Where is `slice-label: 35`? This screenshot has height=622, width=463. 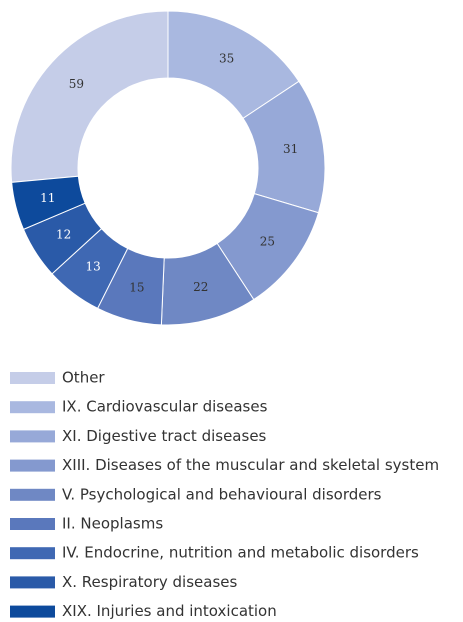
slice-label: 35 is located at coordinates (226, 58).